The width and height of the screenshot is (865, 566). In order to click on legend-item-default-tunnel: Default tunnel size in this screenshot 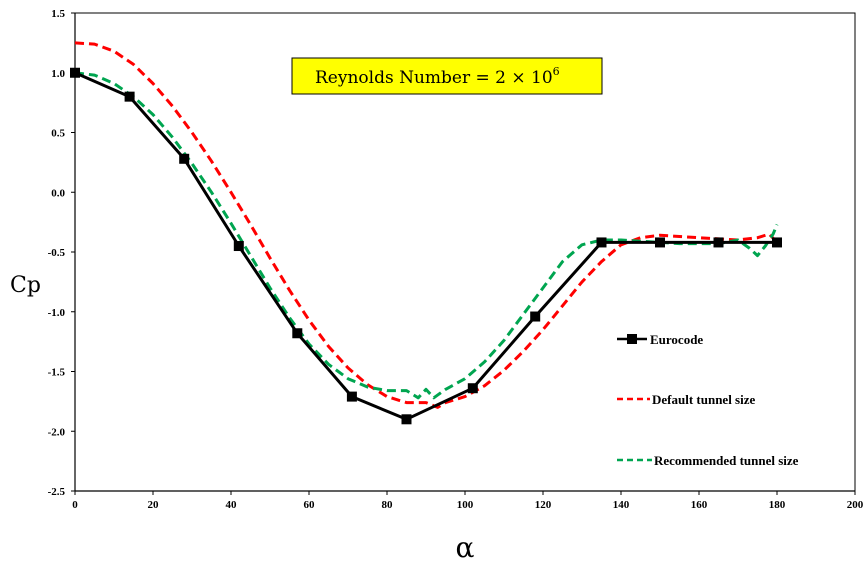, I will do `click(686, 399)`.